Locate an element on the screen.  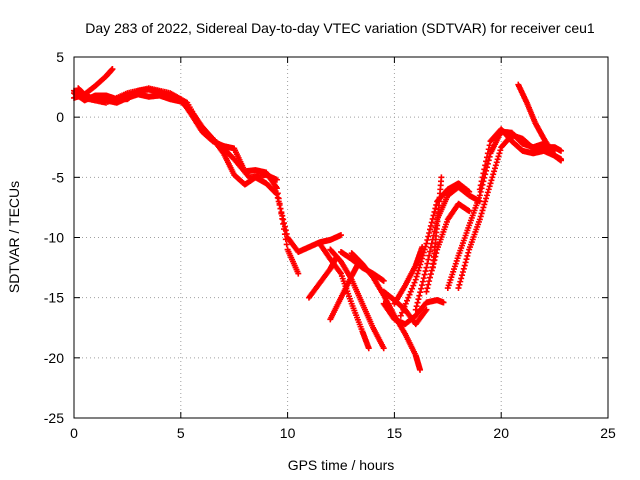
x-tick-label: 0 is located at coordinates (74, 433).